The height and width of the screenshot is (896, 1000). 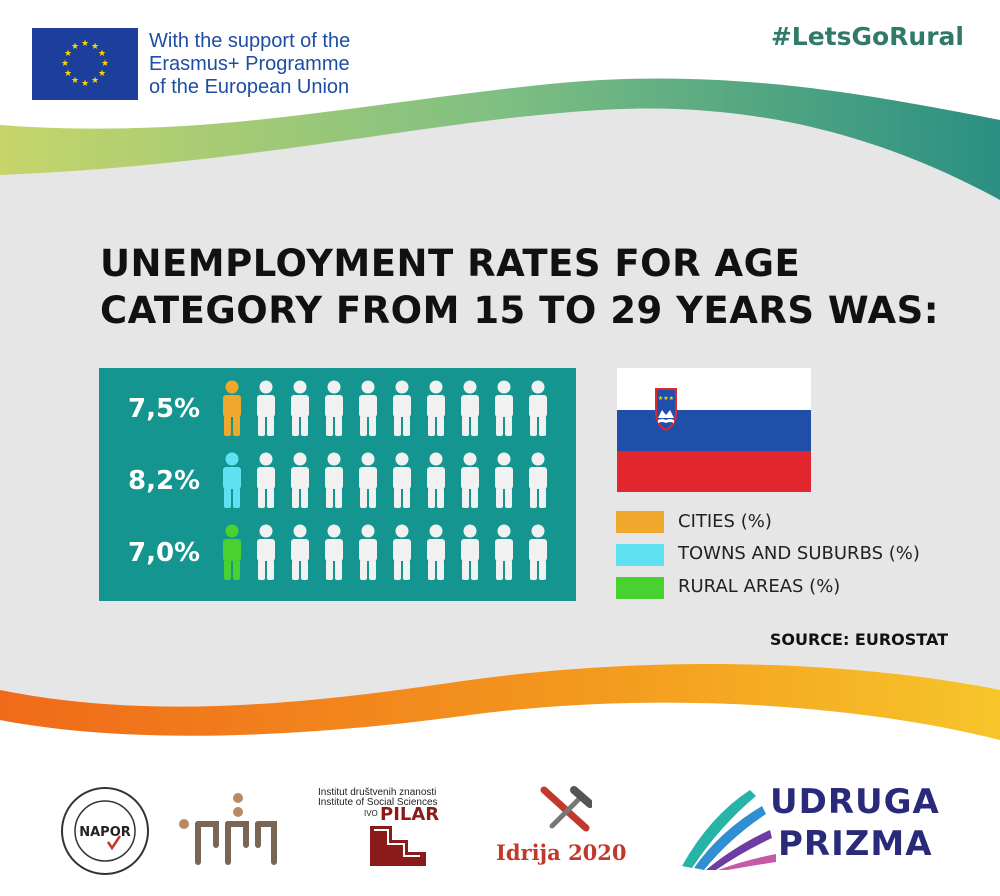 I want to click on napor-logo-text: NAPOR, so click(x=105, y=832).